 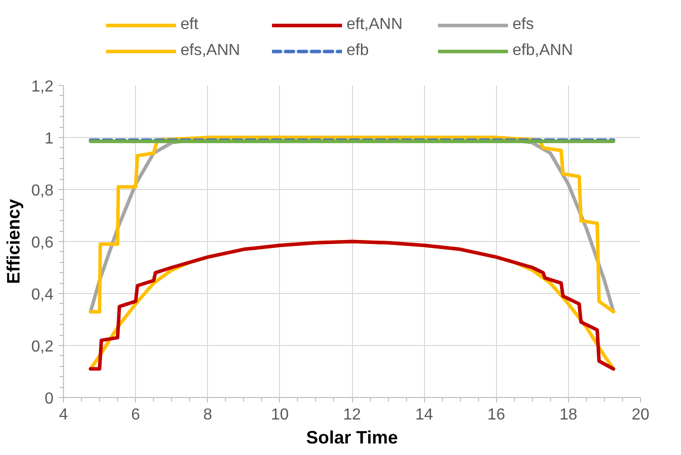 What do you see at coordinates (352, 438) in the screenshot?
I see `x-axis-title: Solar Time` at bounding box center [352, 438].